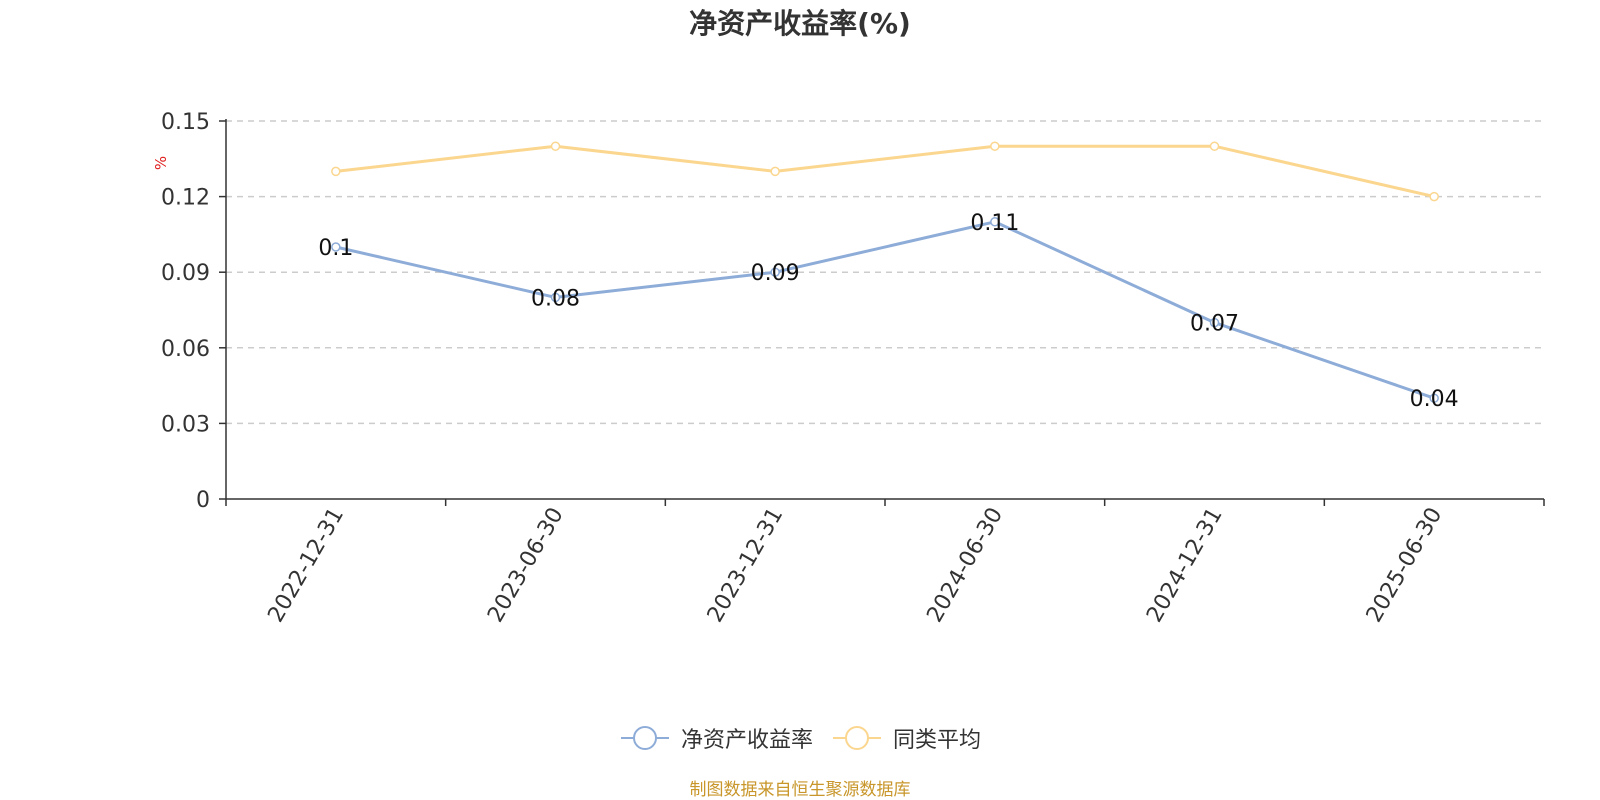 This screenshot has height=800, width=1600. What do you see at coordinates (185, 424) in the screenshot?
I see `y-tick-label: 0.03` at bounding box center [185, 424].